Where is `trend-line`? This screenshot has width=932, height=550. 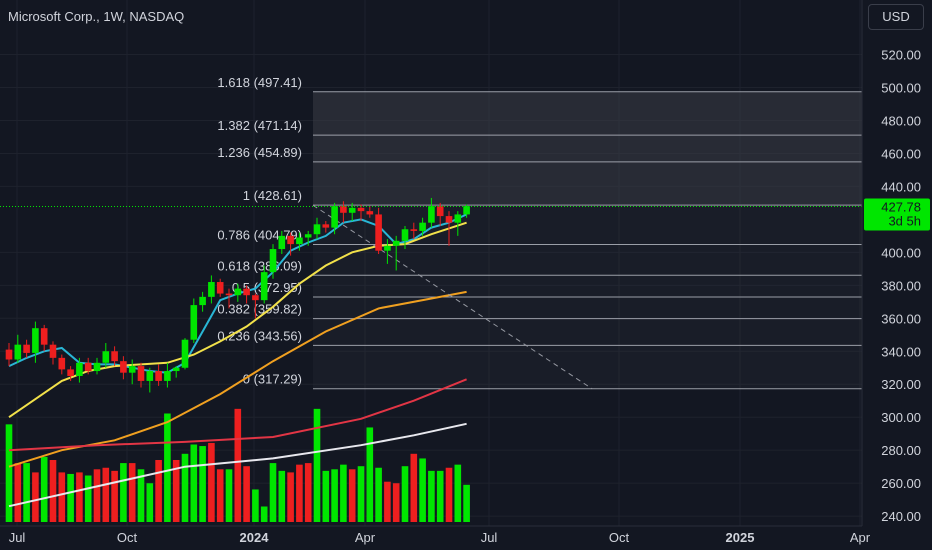
trend-line is located at coordinates (452, 297).